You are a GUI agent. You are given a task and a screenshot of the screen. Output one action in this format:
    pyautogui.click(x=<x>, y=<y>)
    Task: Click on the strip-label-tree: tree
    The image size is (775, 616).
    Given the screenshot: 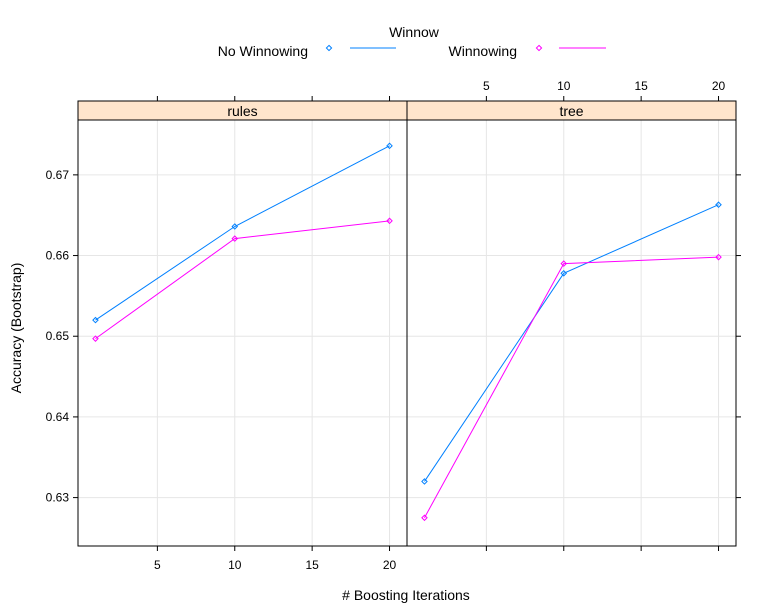 What is the action you would take?
    pyautogui.click(x=571, y=111)
    